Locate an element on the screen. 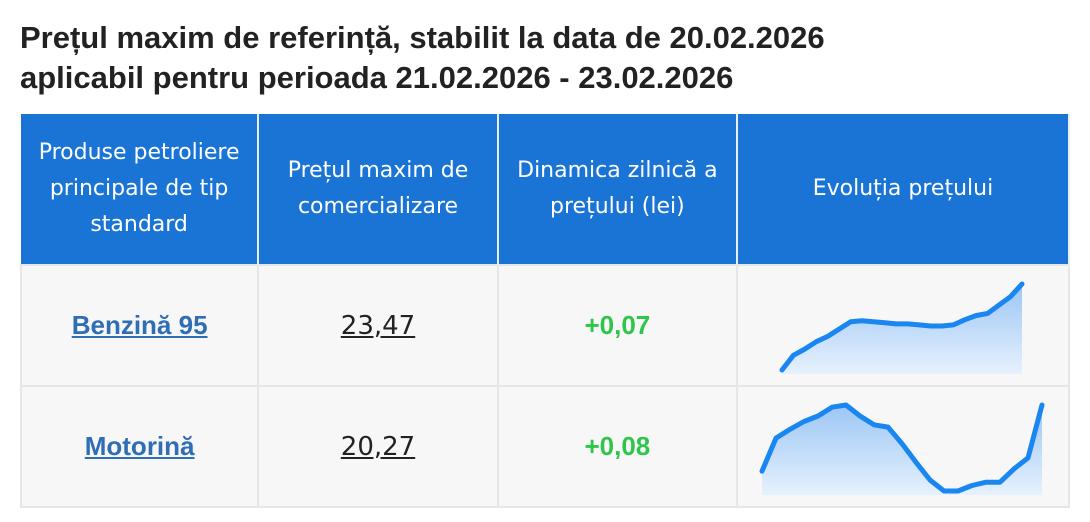 The width and height of the screenshot is (1090, 522). cell: Motorină is located at coordinates (139, 446).